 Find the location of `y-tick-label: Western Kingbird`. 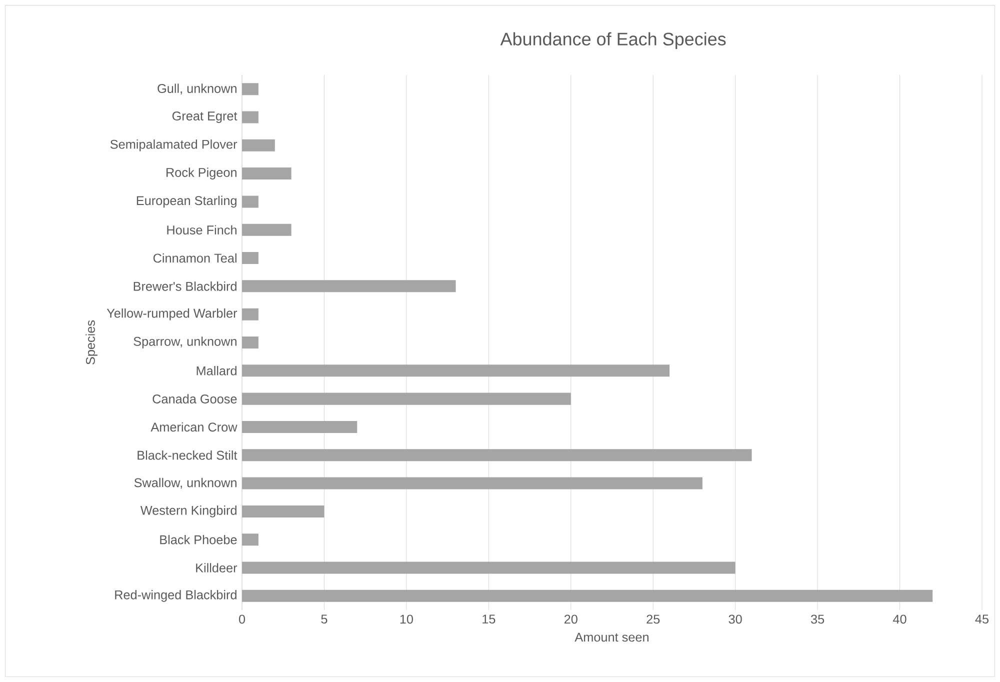

y-tick-label: Western Kingbird is located at coordinates (188, 512).